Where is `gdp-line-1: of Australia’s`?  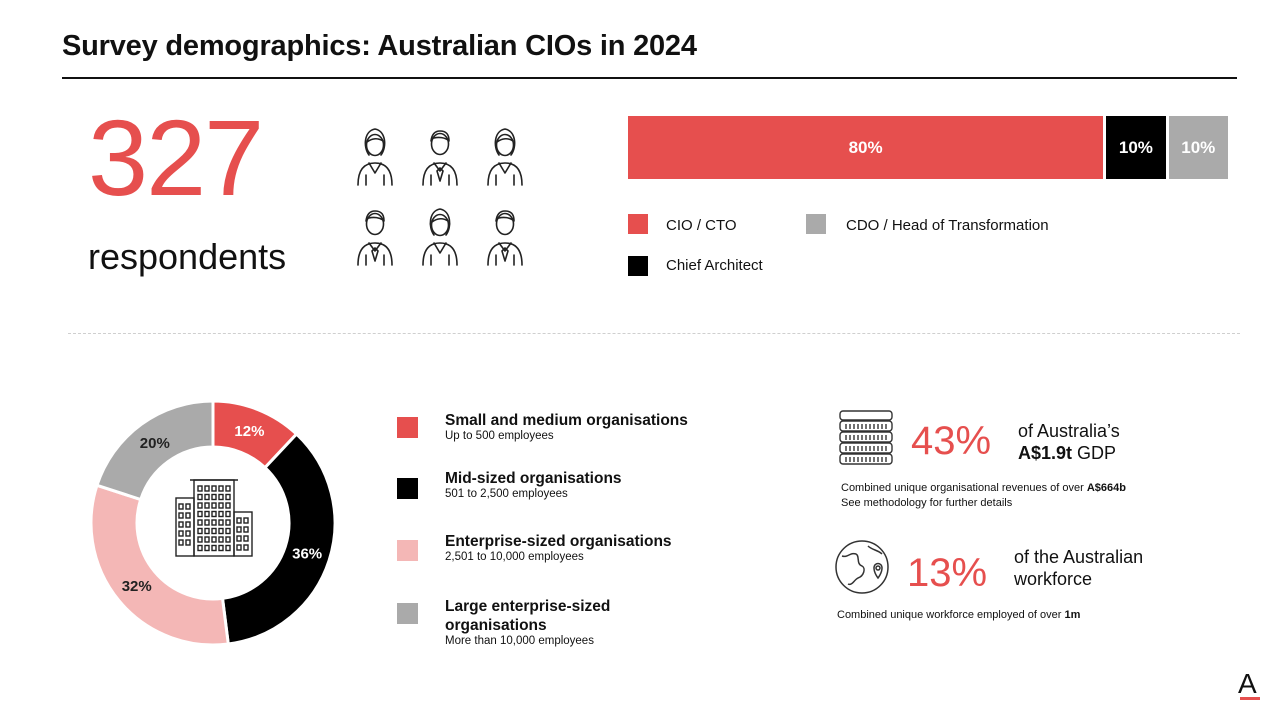
gdp-line-1: of Australia’s is located at coordinates (1069, 431).